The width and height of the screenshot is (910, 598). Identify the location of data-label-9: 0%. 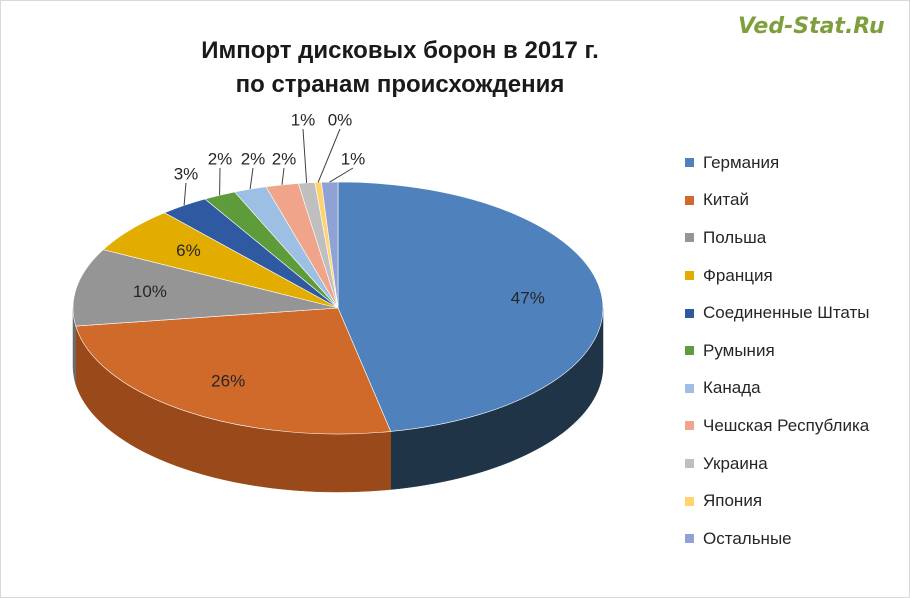
(340, 119).